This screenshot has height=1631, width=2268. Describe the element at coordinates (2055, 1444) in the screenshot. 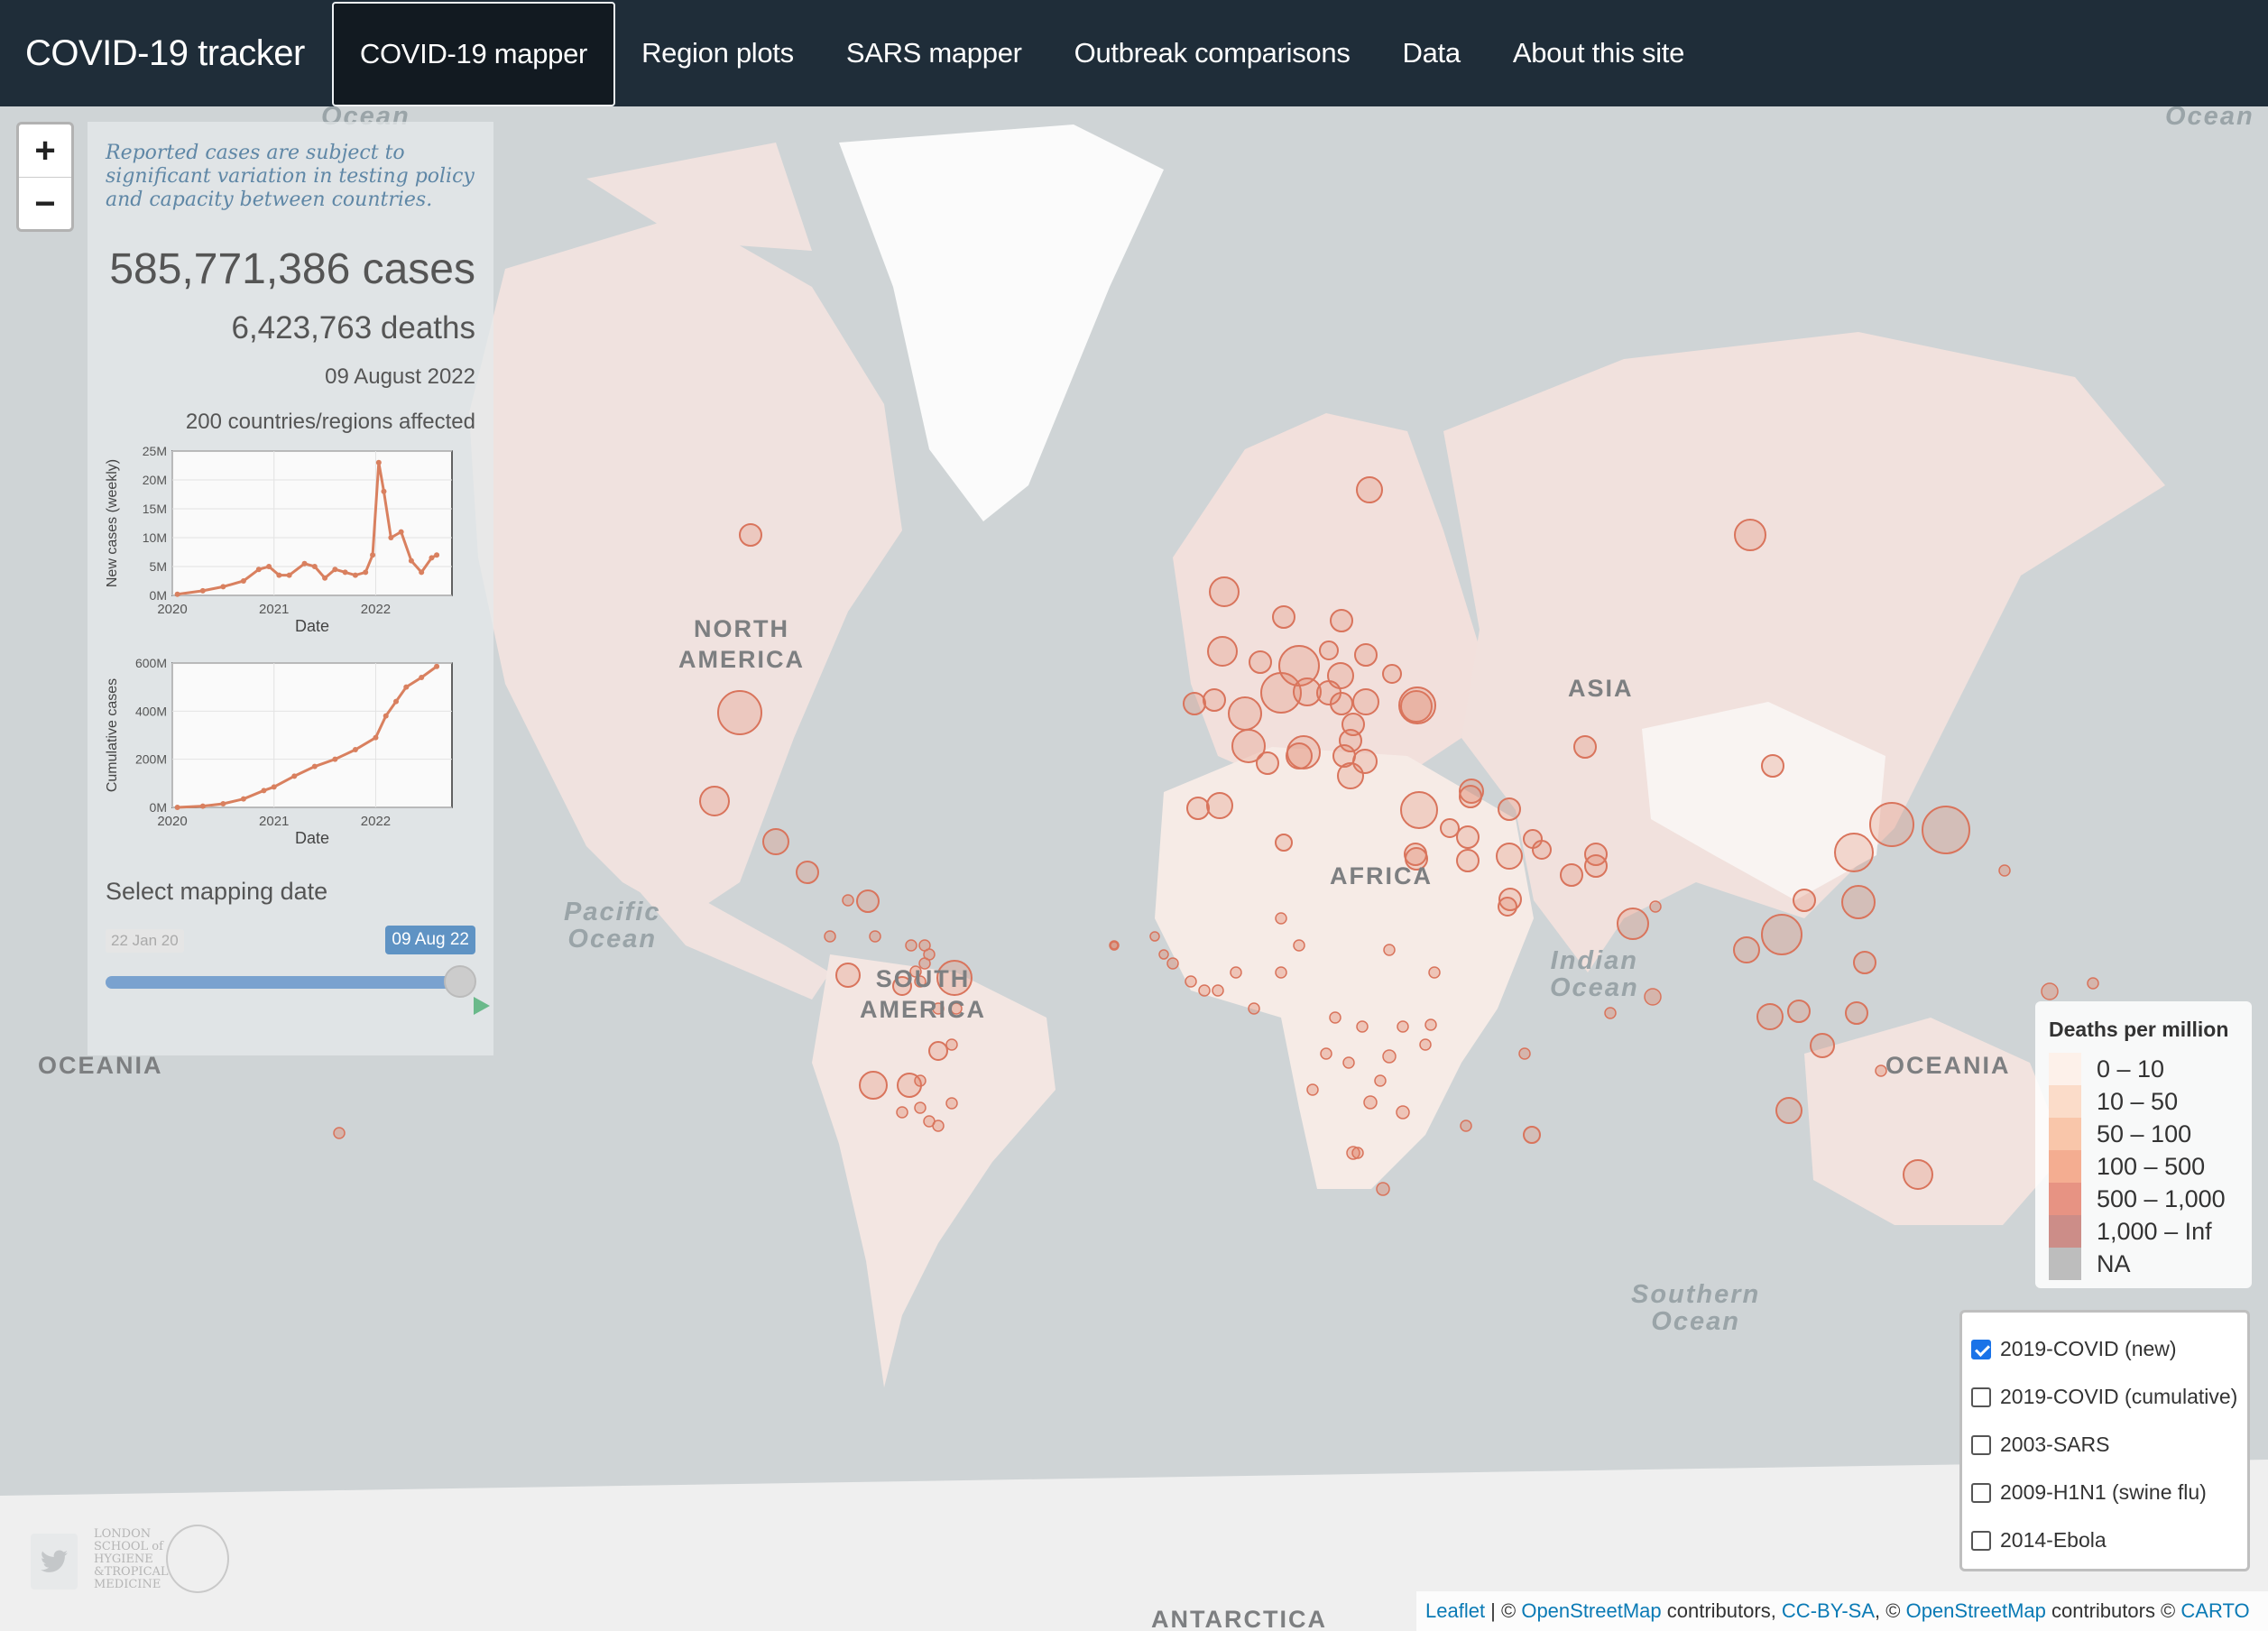

I see `layer-label: 2003-SARS` at that location.